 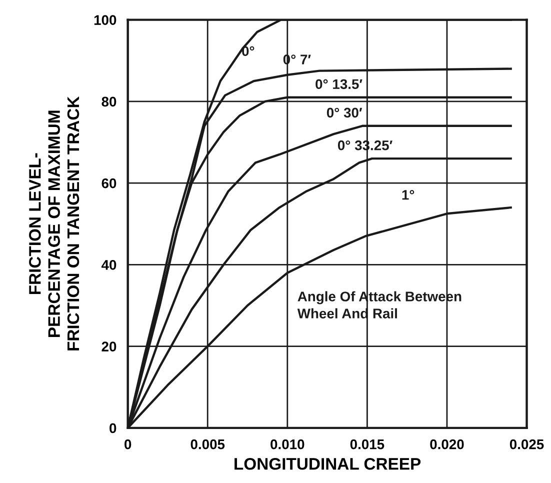 I want to click on x-axis-title: LONGITUDINAL CREEP, so click(x=327, y=464).